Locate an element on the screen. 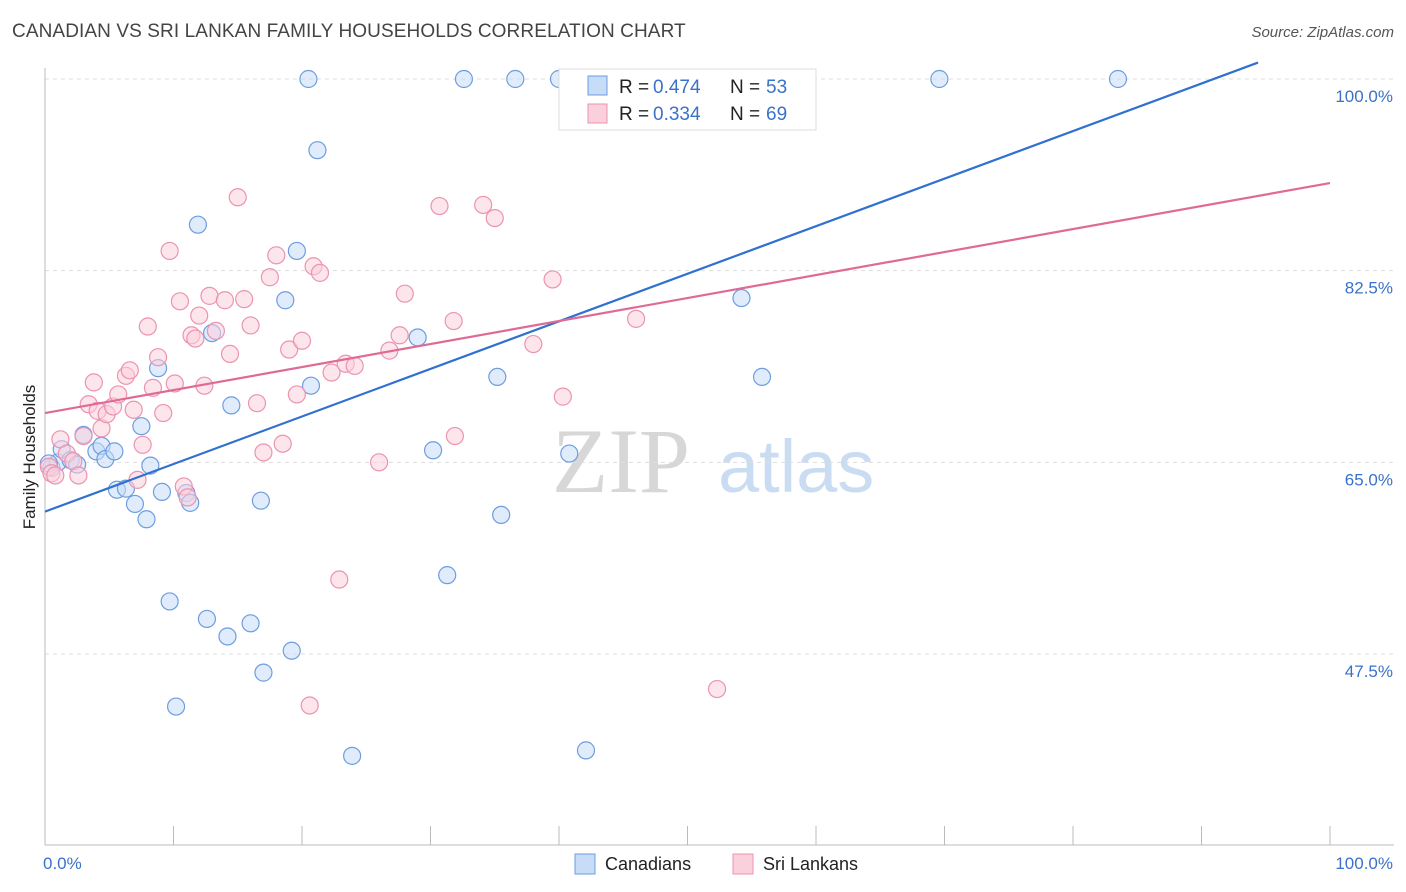 The height and width of the screenshot is (892, 1406). y-axis-title: Family Households is located at coordinates (29, 457).